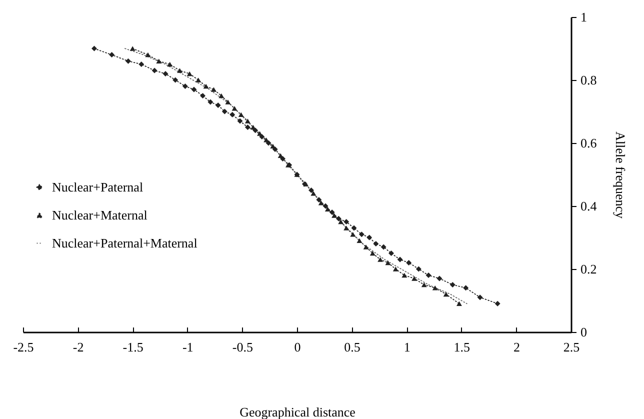 The width and height of the screenshot is (644, 419). What do you see at coordinates (589, 206) in the screenshot?
I see `y-tick-label: 0.4` at bounding box center [589, 206].